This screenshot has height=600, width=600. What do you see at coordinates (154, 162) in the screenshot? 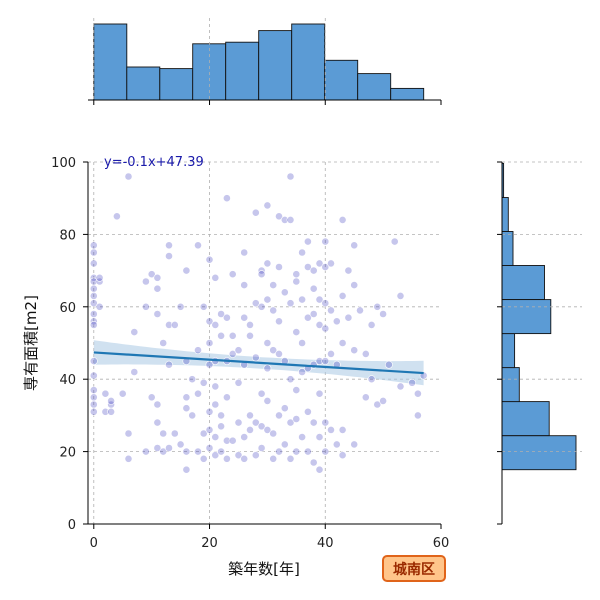
I see `regression-annotation: y=-0.1x+47.39` at bounding box center [154, 162].